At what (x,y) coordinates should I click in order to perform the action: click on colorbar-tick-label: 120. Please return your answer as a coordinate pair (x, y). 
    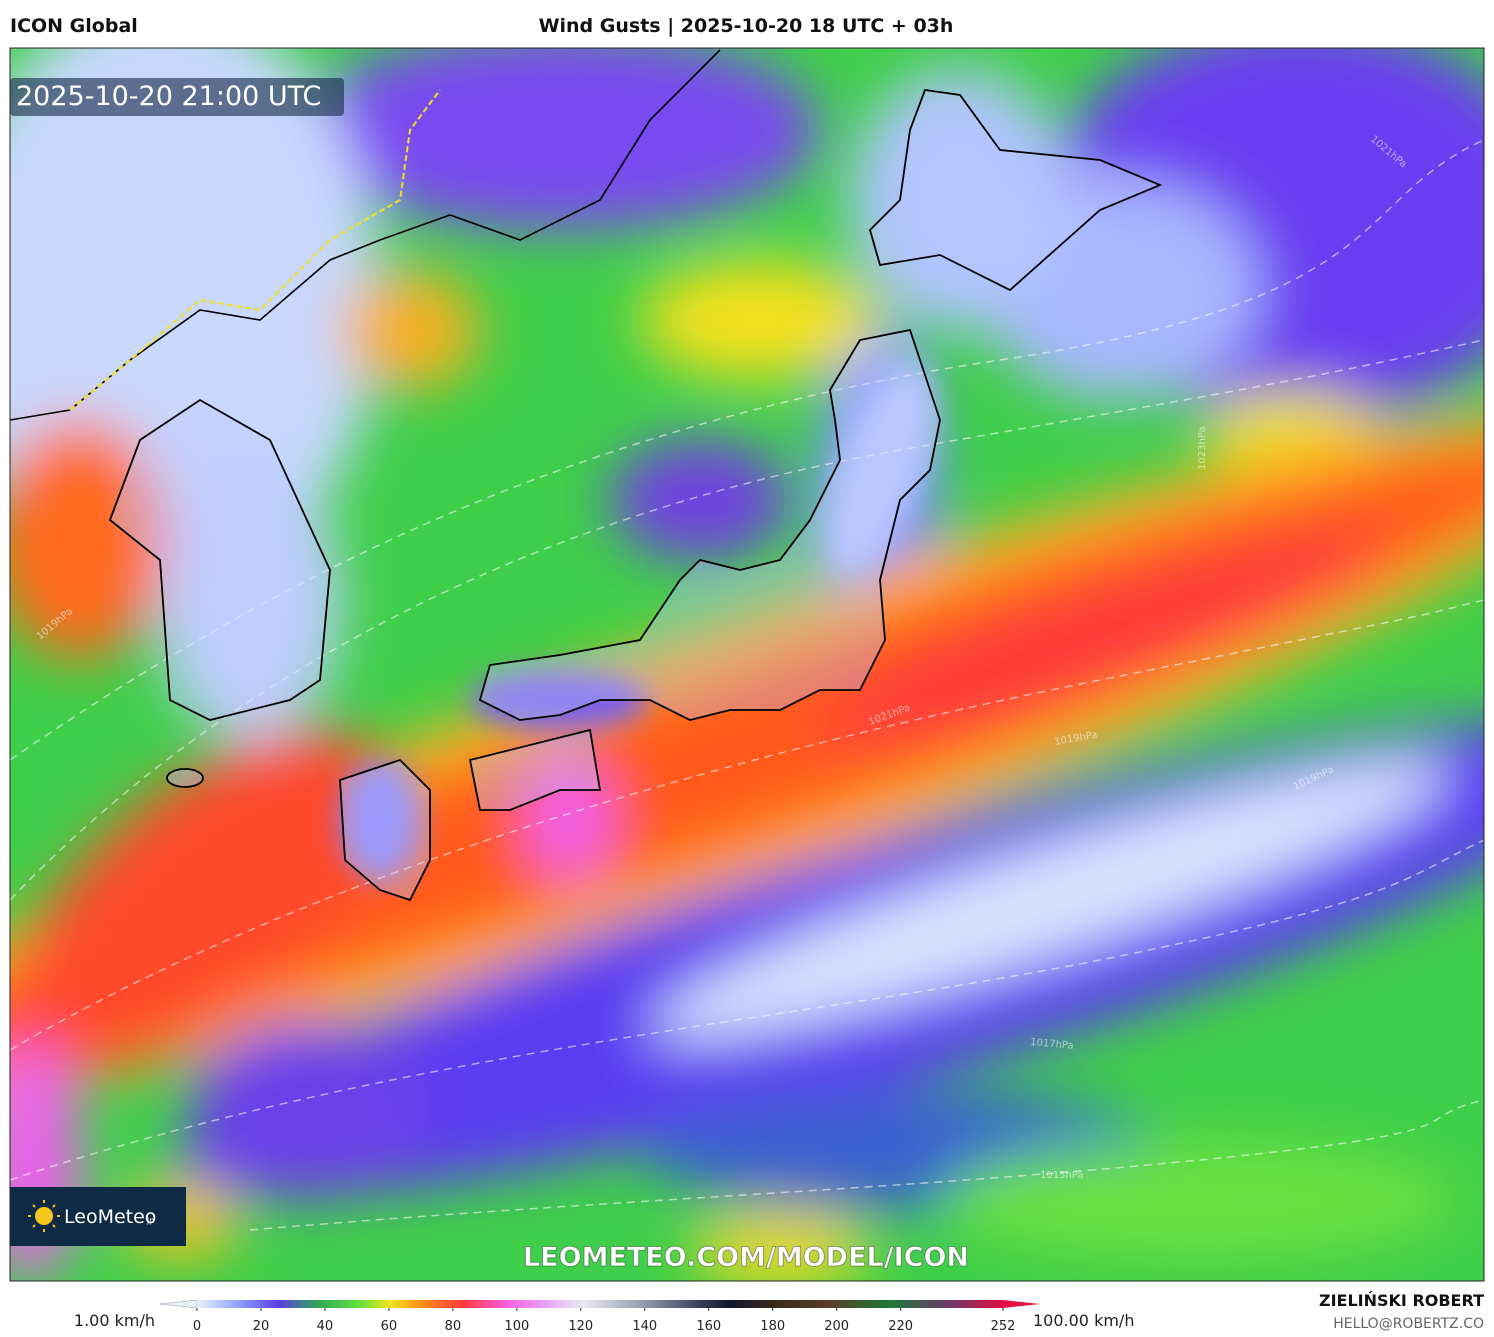
    Looking at the image, I should click on (580, 1326).